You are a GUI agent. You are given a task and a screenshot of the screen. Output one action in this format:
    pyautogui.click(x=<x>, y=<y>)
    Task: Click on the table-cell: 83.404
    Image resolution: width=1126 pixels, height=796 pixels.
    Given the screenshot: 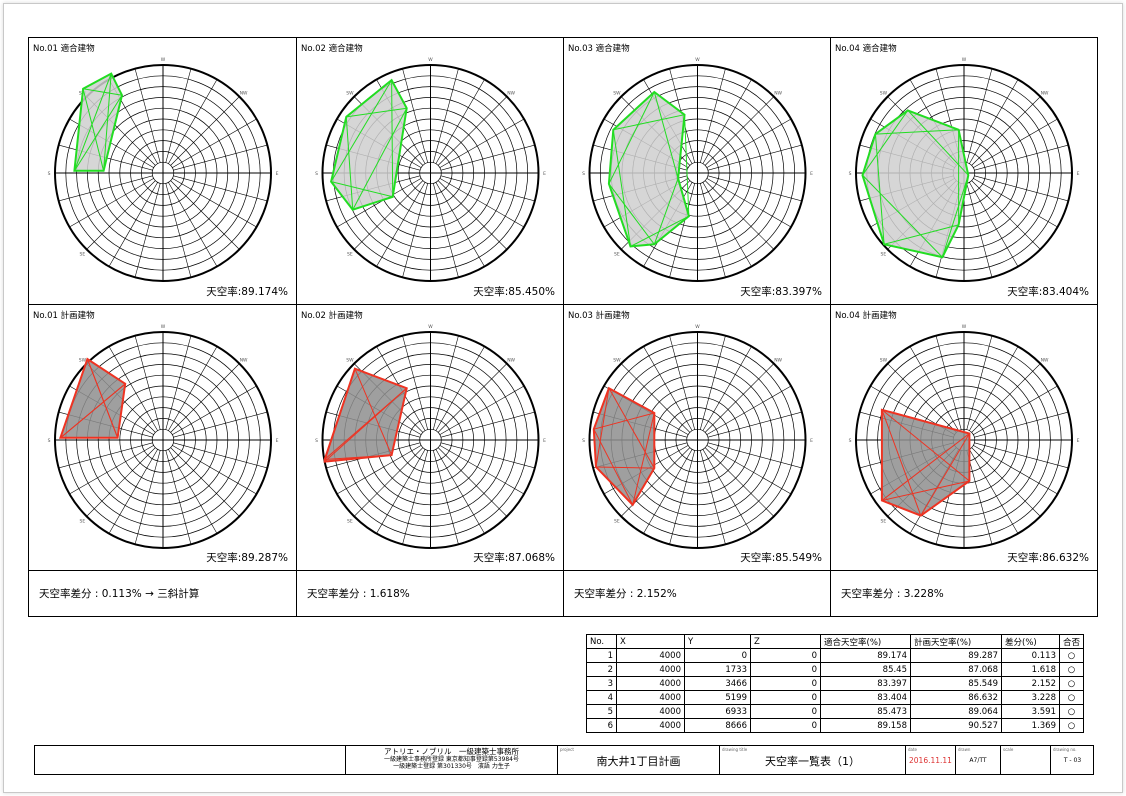 What is the action you would take?
    pyautogui.click(x=865, y=697)
    